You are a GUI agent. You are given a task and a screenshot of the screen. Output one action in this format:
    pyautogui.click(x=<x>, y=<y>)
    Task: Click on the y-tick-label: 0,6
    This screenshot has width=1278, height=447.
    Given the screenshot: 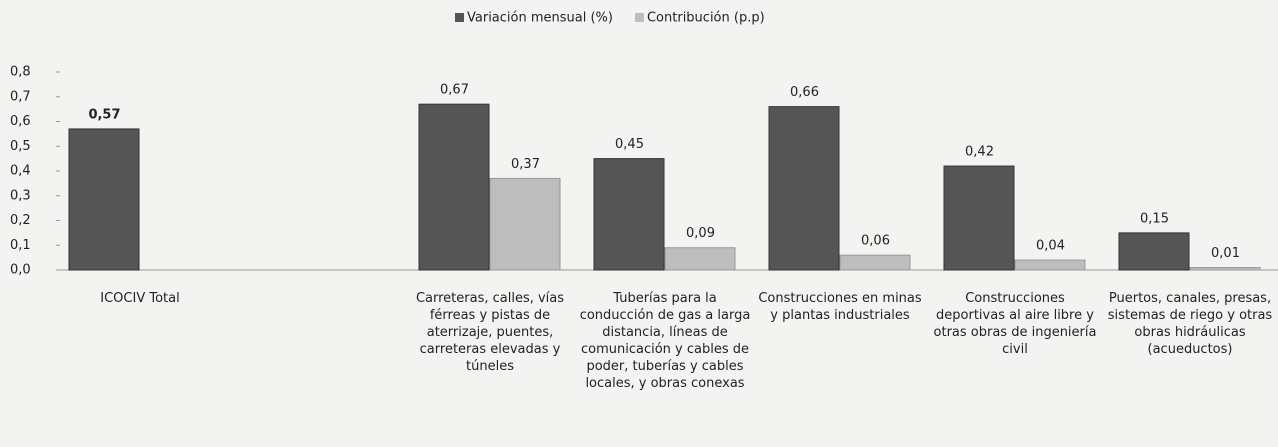 What is the action you would take?
    pyautogui.click(x=20, y=121)
    